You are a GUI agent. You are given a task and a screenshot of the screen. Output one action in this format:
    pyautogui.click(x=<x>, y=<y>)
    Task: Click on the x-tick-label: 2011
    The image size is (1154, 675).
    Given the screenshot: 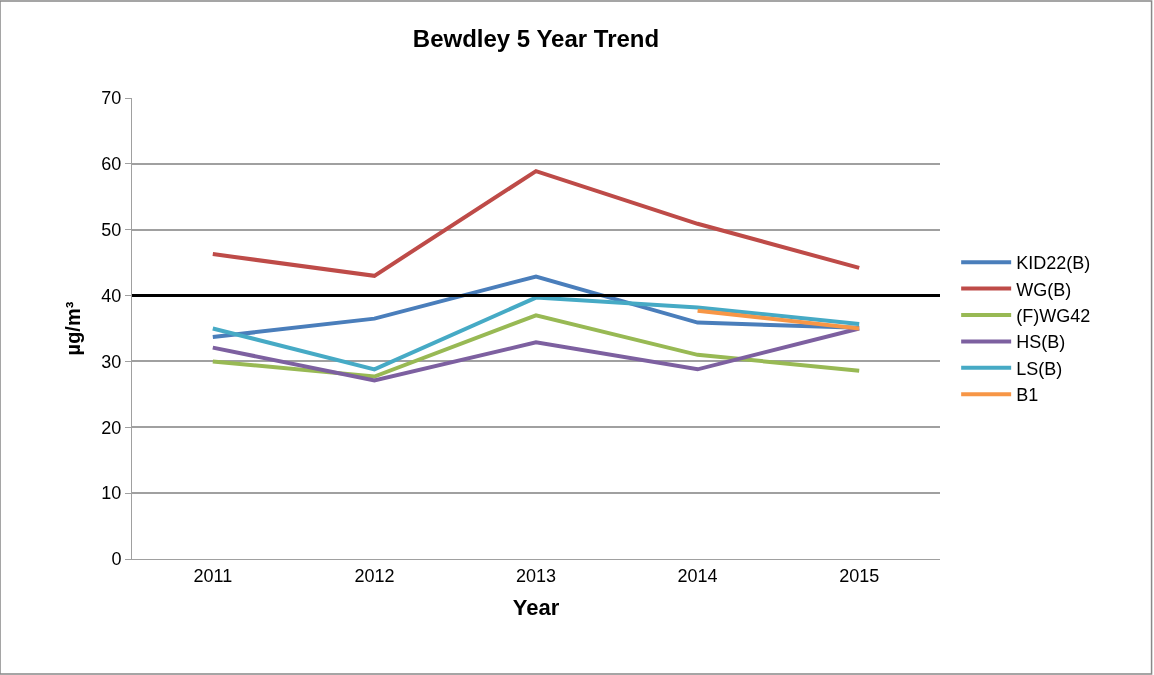 What is the action you would take?
    pyautogui.click(x=213, y=575)
    